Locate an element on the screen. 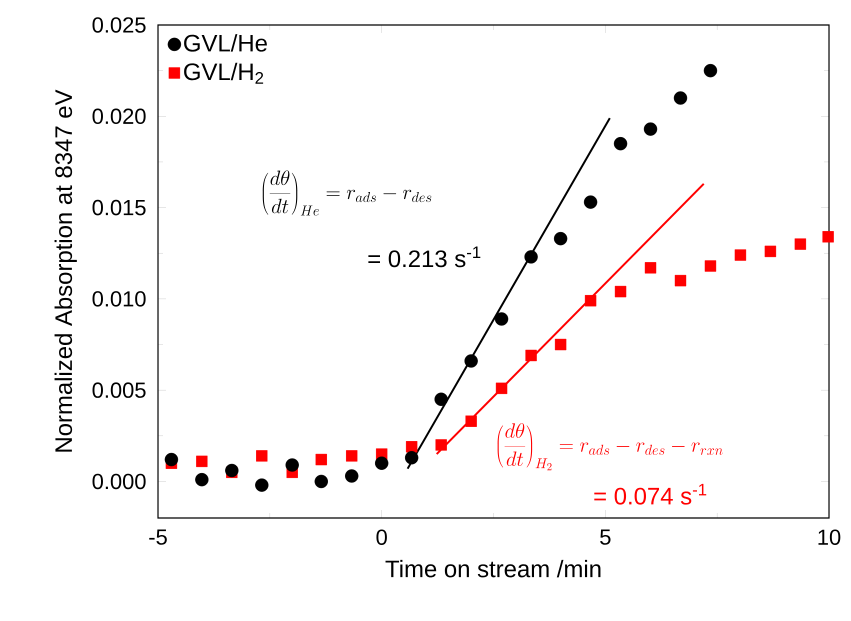 The width and height of the screenshot is (851, 621). x-tick-label: 5 is located at coordinates (605, 537).